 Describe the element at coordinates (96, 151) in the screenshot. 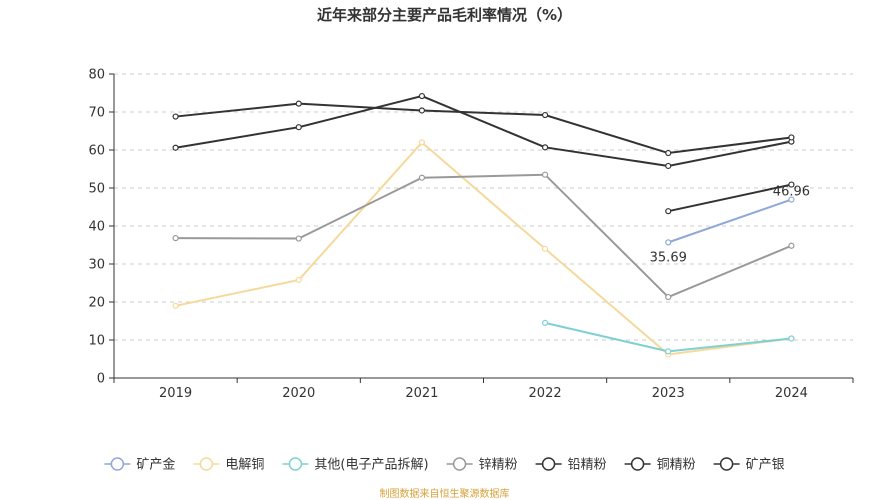

I see `y-tick-label: 60` at that location.